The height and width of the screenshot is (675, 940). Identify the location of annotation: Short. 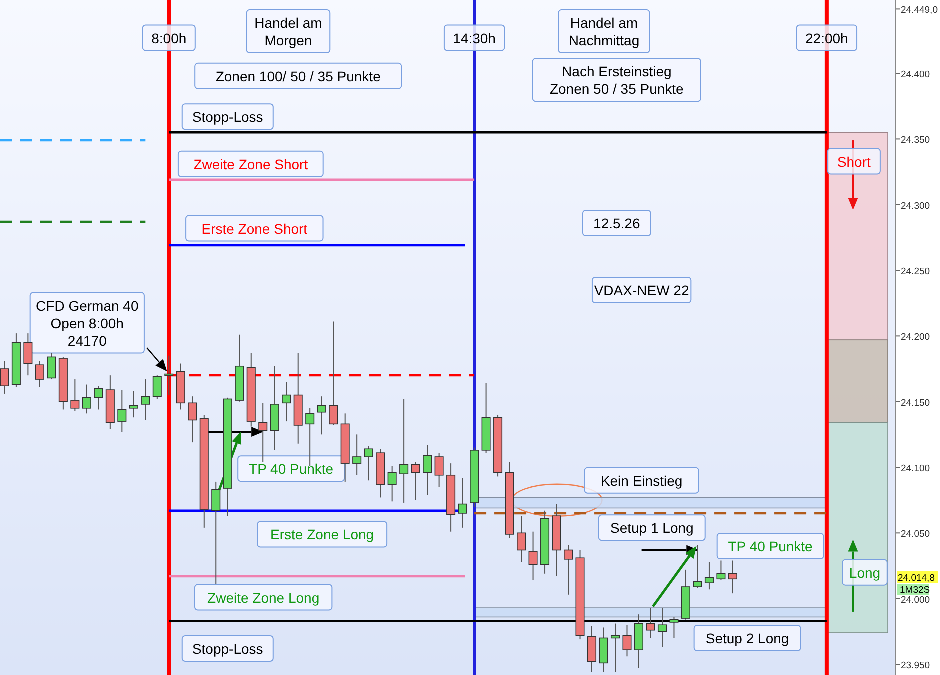
(854, 162).